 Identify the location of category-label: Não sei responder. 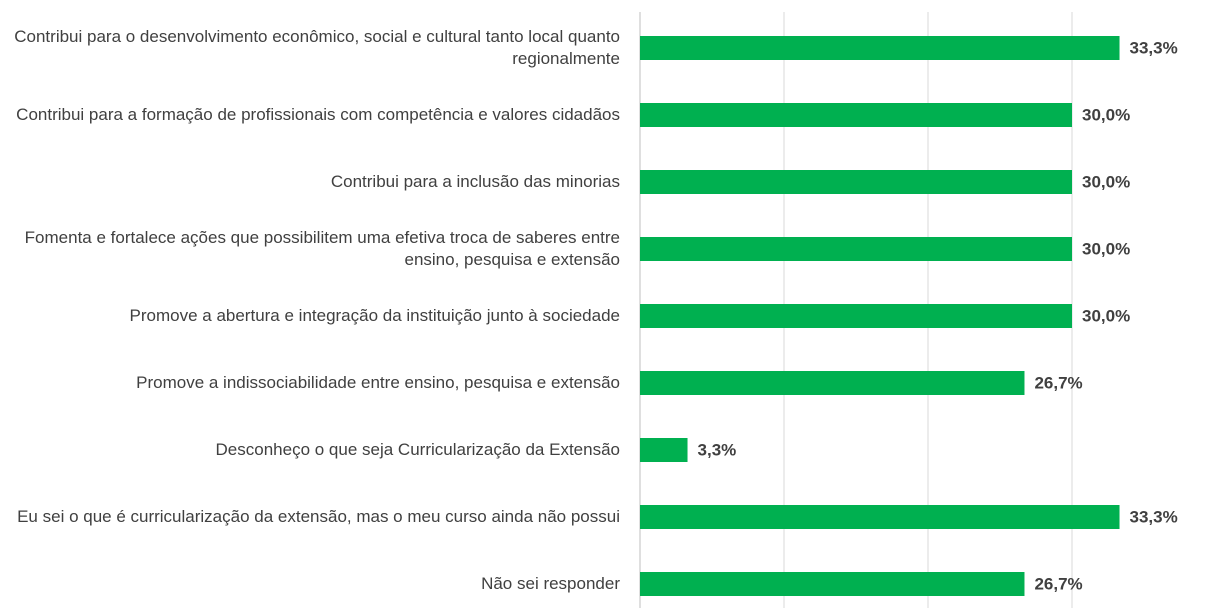
(550, 583).